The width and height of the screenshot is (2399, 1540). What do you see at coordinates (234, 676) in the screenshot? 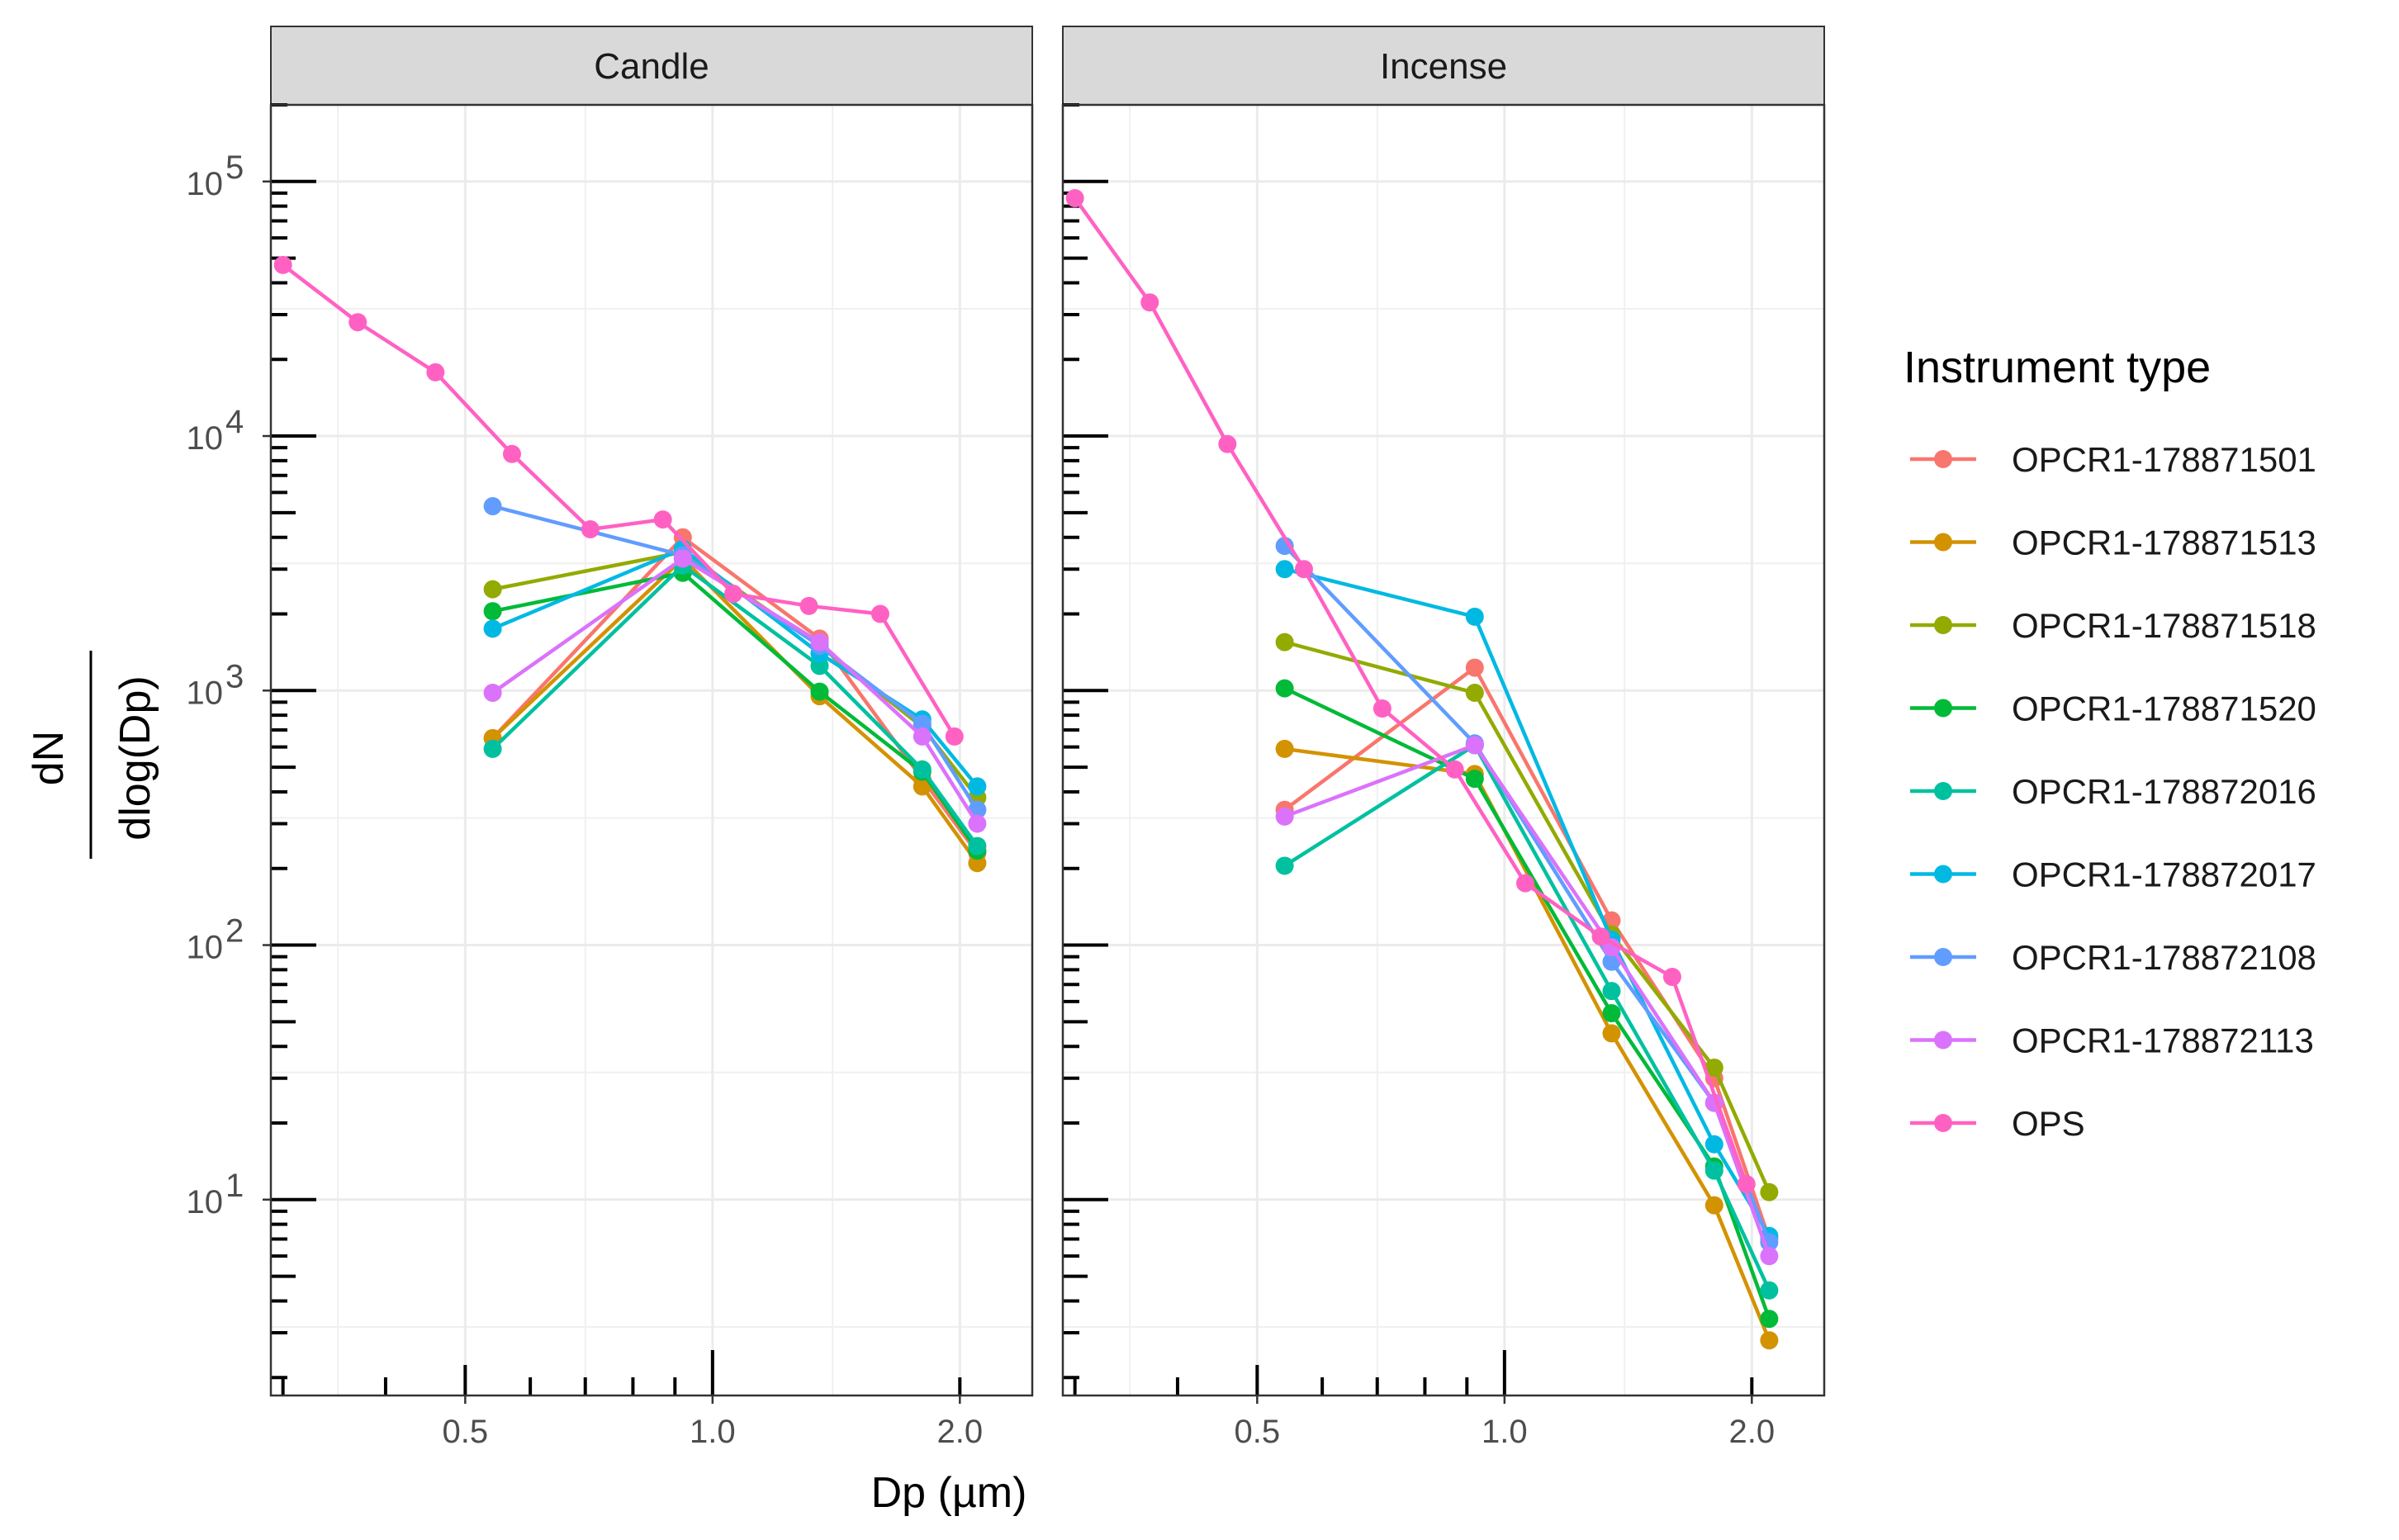
I see `y-tick-exponent: 3` at bounding box center [234, 676].